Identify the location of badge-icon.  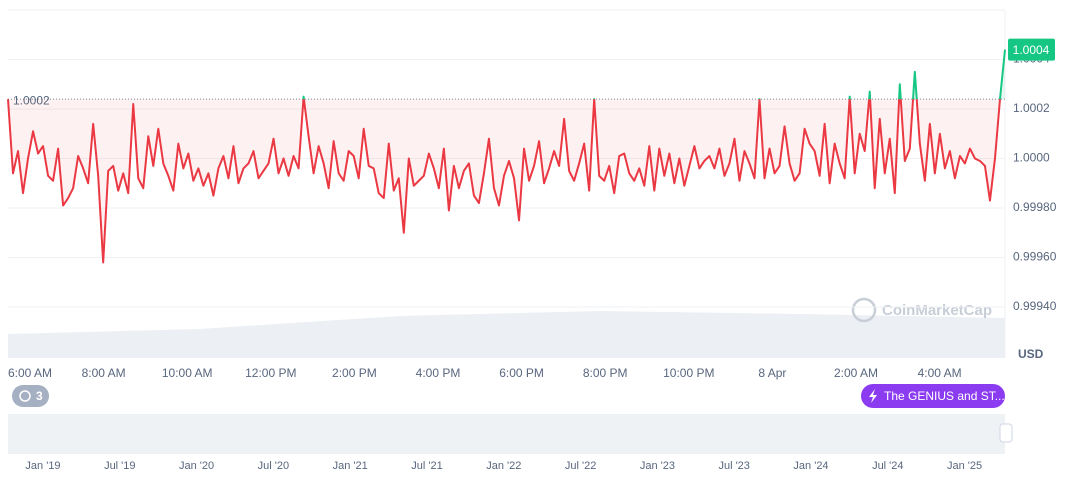
(25, 396).